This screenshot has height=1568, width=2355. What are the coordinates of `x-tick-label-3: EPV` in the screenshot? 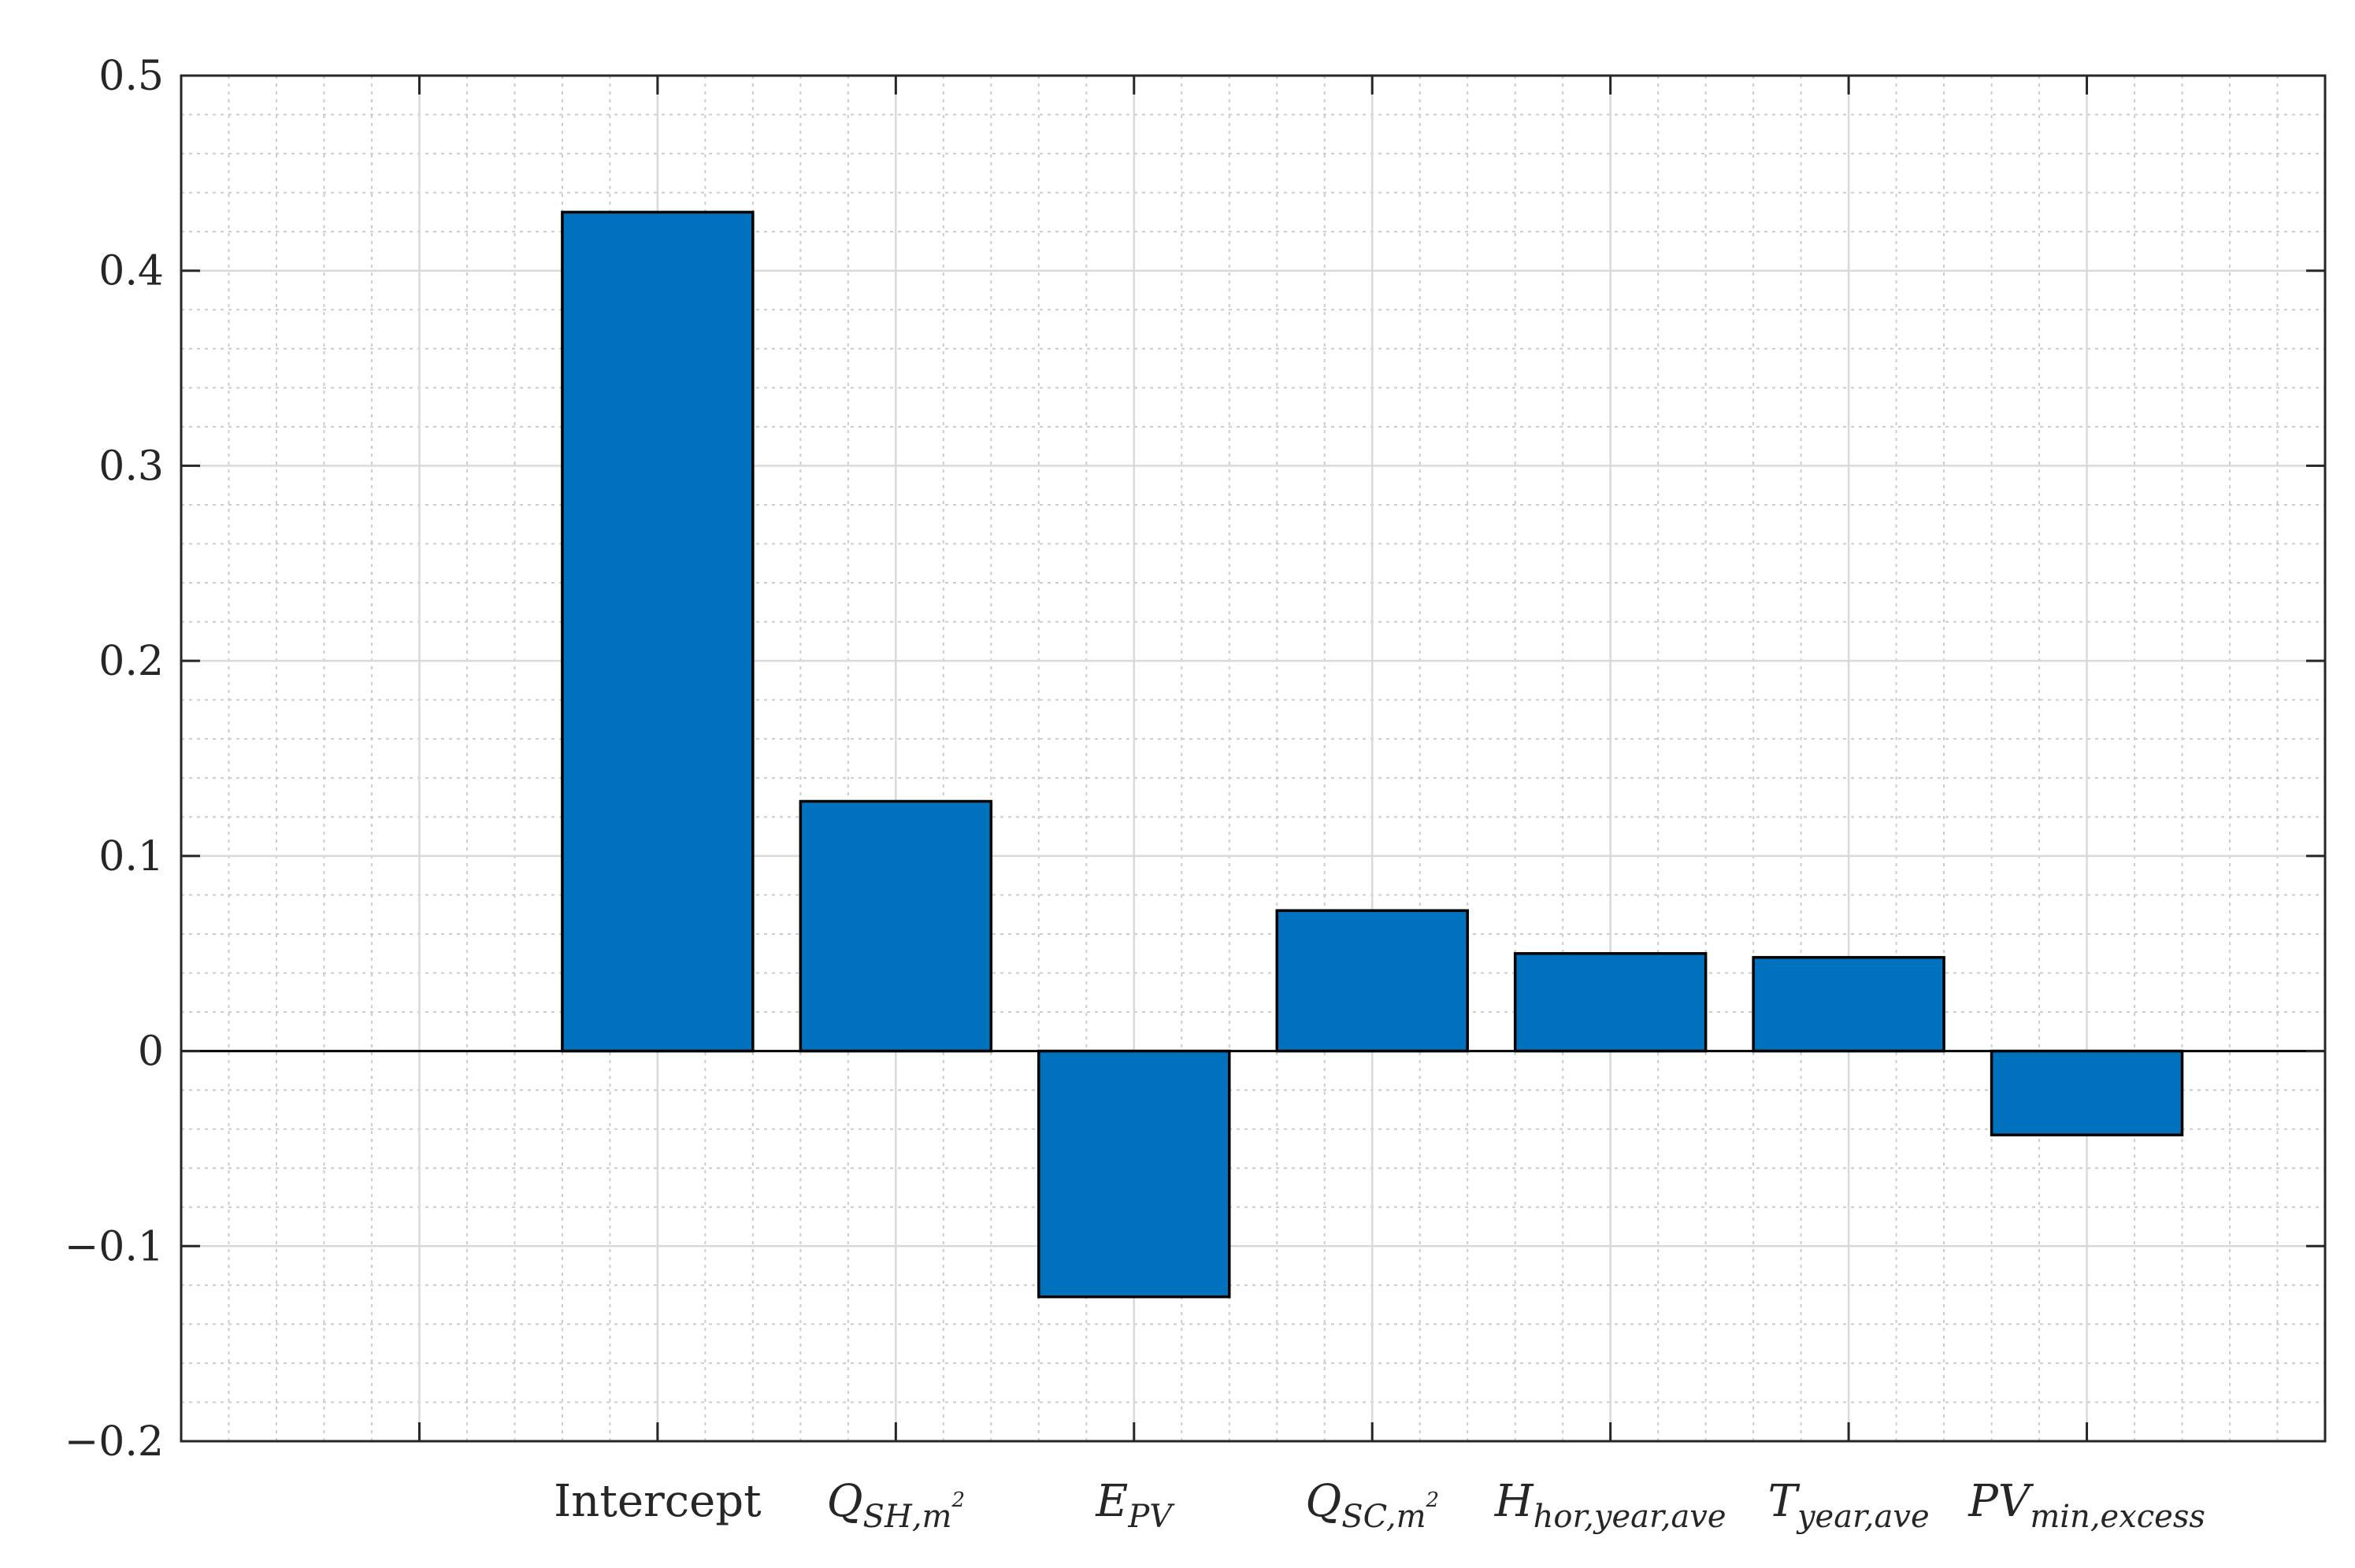 It's located at (1135, 1505).